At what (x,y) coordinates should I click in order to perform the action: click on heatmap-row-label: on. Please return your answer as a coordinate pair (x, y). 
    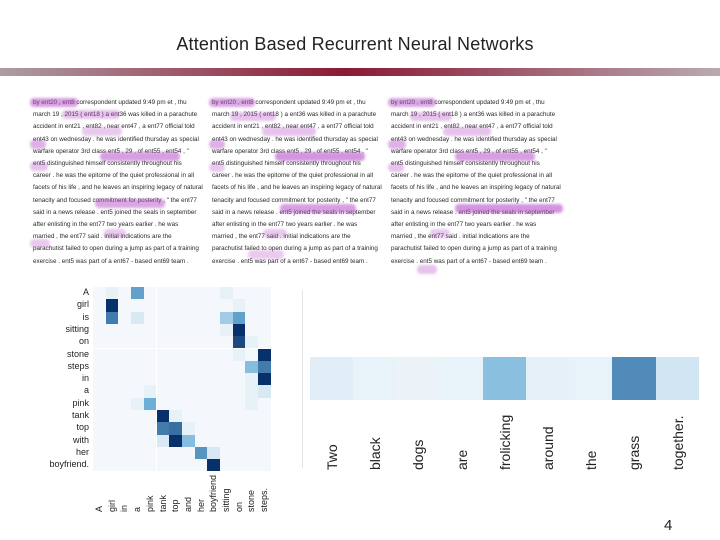
    Looking at the image, I should click on (83, 341).